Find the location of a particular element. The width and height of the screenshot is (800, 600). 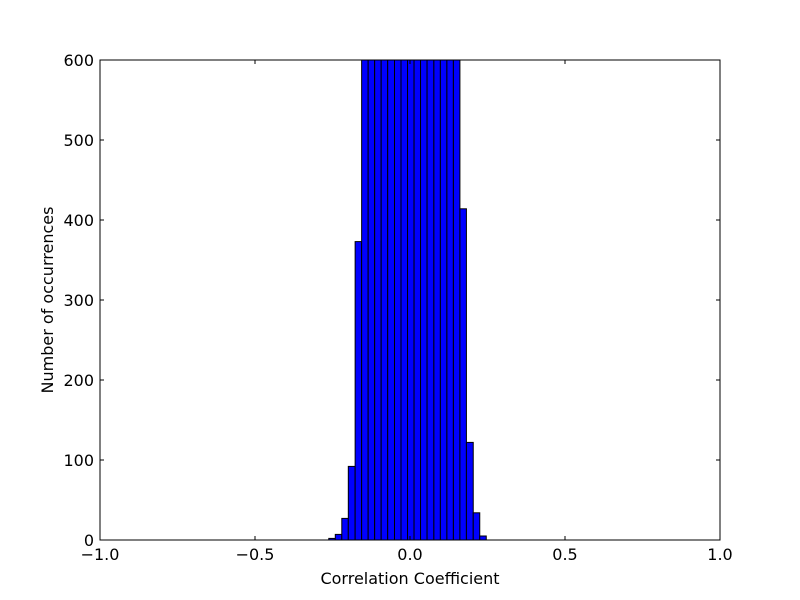

y-tick-label: 100 is located at coordinates (78, 460).